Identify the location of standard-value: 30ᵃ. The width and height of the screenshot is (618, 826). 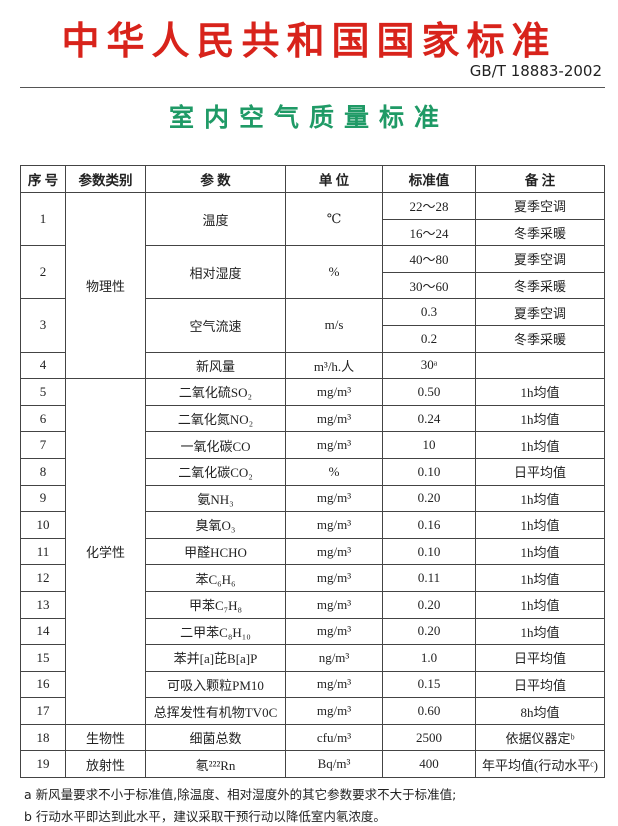
(429, 365).